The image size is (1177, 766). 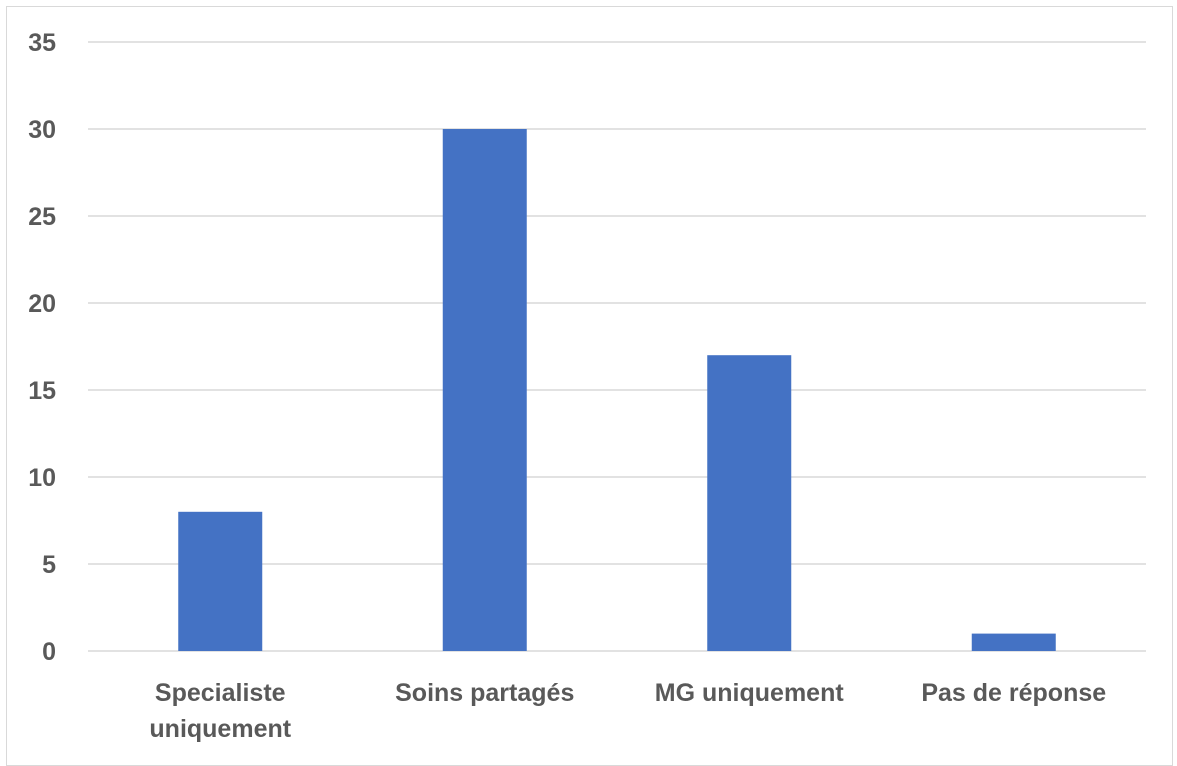 What do you see at coordinates (484, 693) in the screenshot?
I see `x-category-label-1: Soins partagés` at bounding box center [484, 693].